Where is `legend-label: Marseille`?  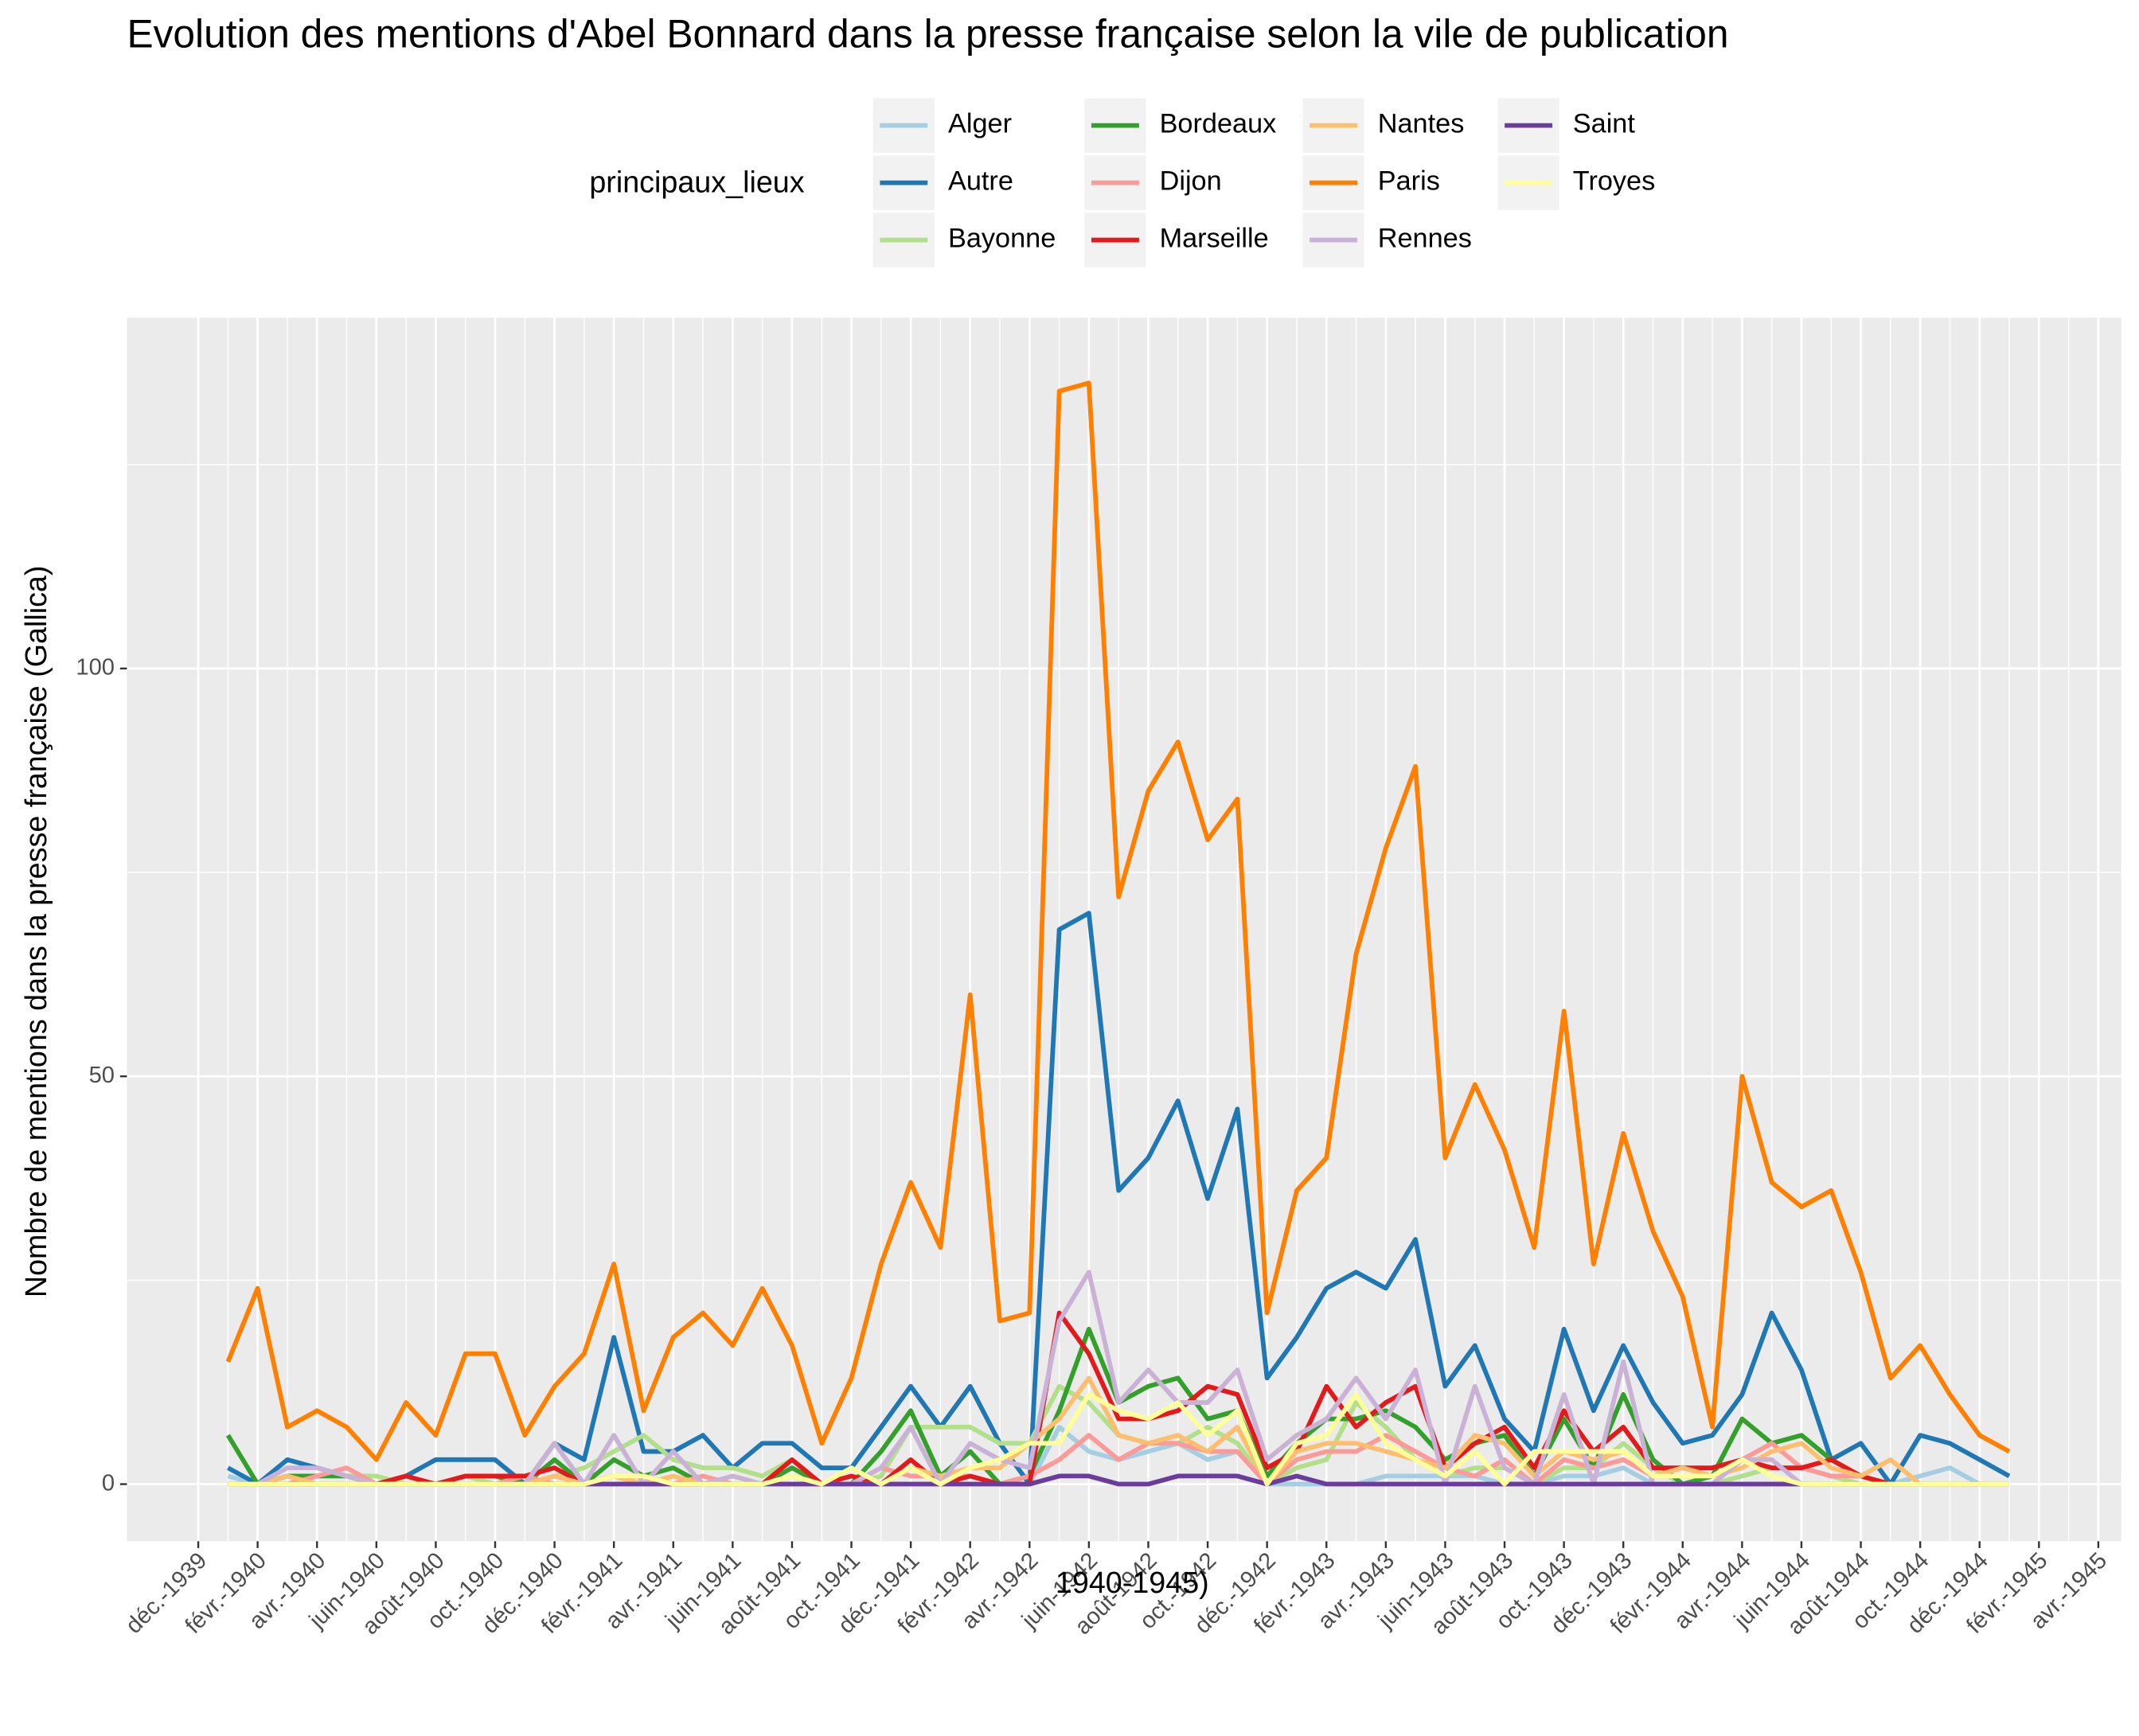 legend-label: Marseille is located at coordinates (1214, 239).